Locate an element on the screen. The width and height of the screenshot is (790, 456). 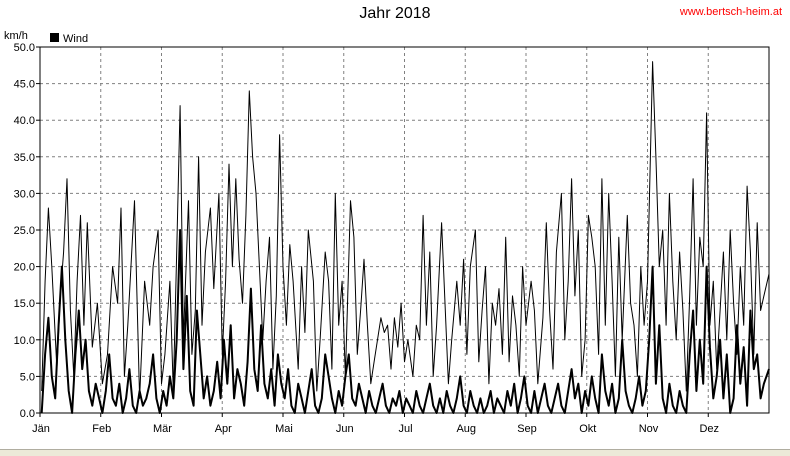
x-tick-label: Aug is located at coordinates (466, 429).